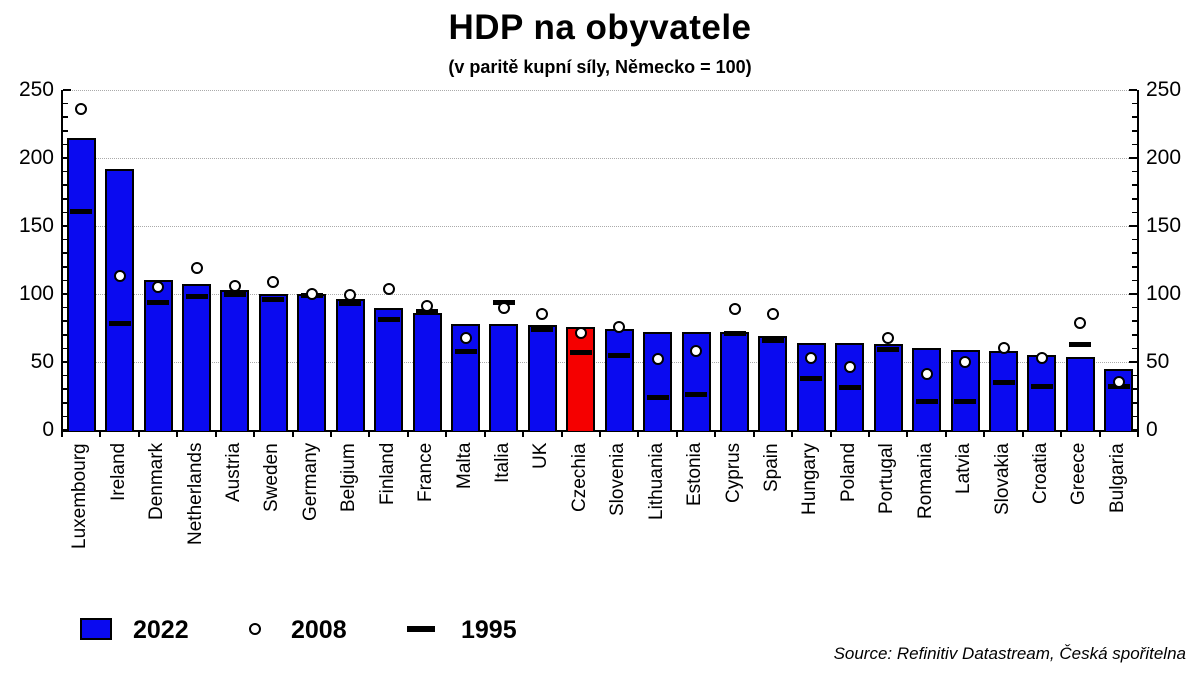 The height and width of the screenshot is (675, 1200). Describe the element at coordinates (657, 397) in the screenshot. I see `marker-1995-lithuania` at that location.